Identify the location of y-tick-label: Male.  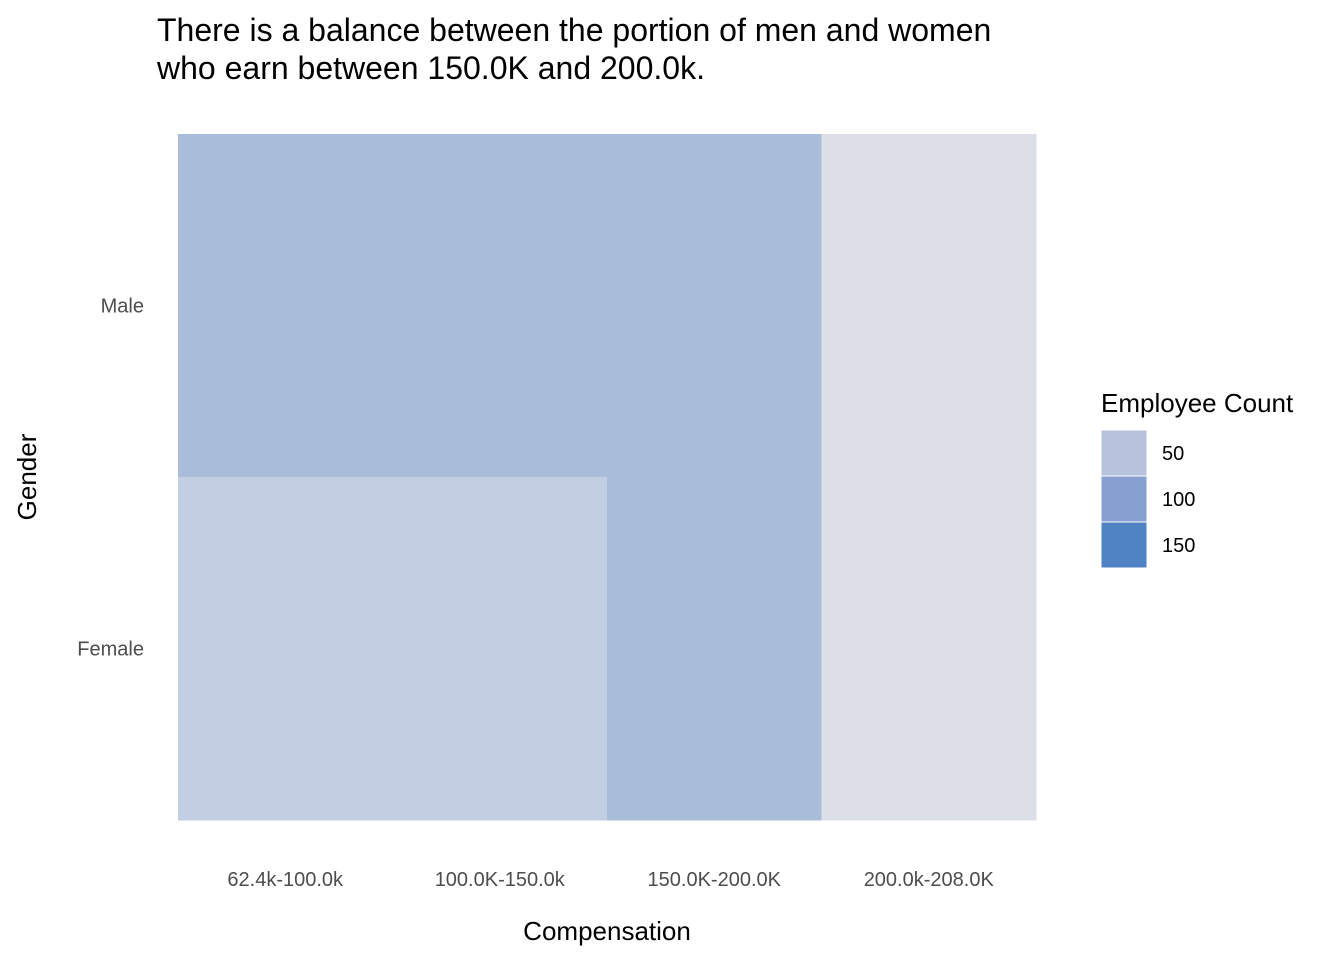
(122, 307).